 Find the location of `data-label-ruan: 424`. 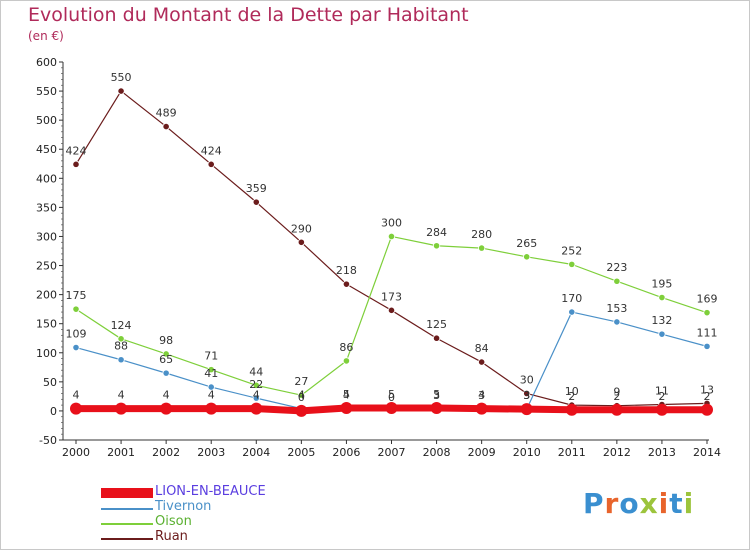

data-label-ruan: 424 is located at coordinates (211, 150).